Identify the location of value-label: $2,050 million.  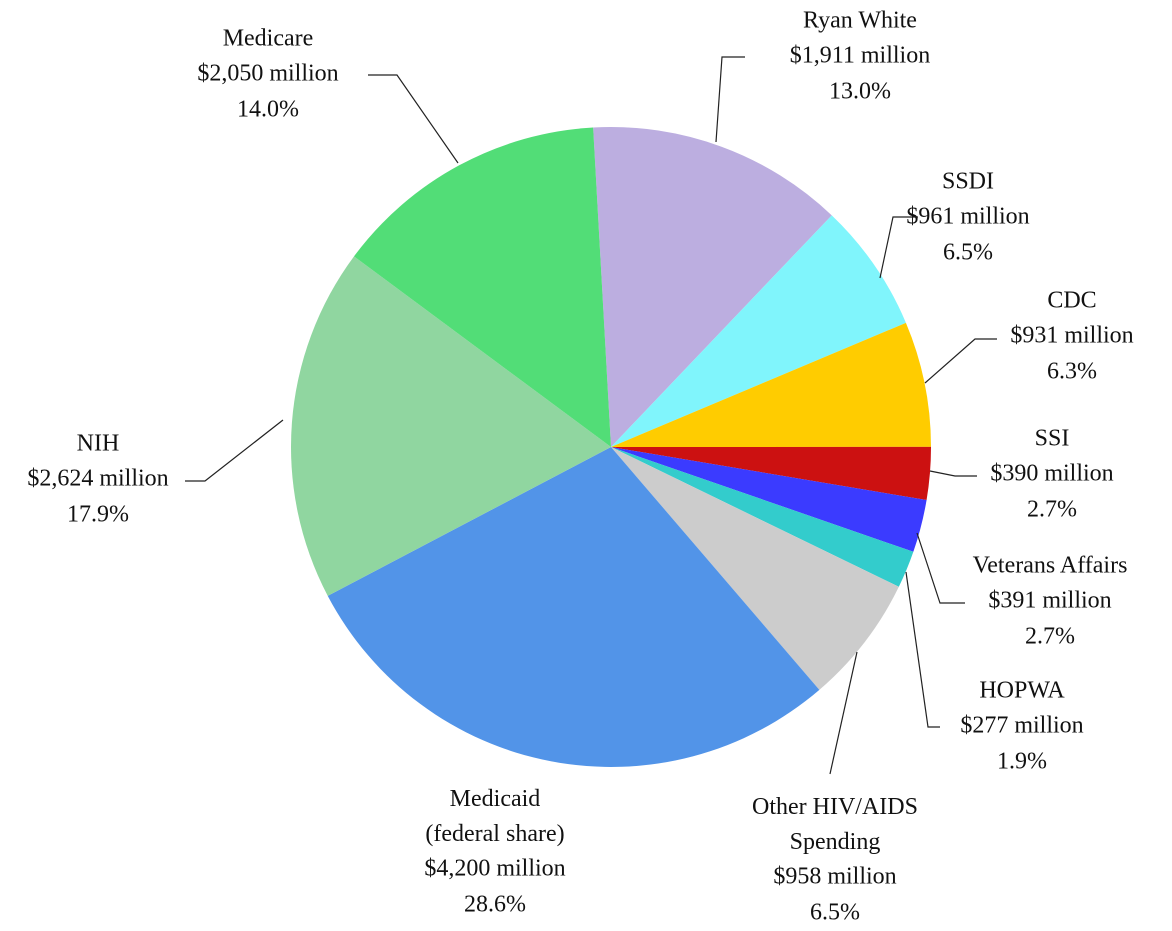
(267, 74).